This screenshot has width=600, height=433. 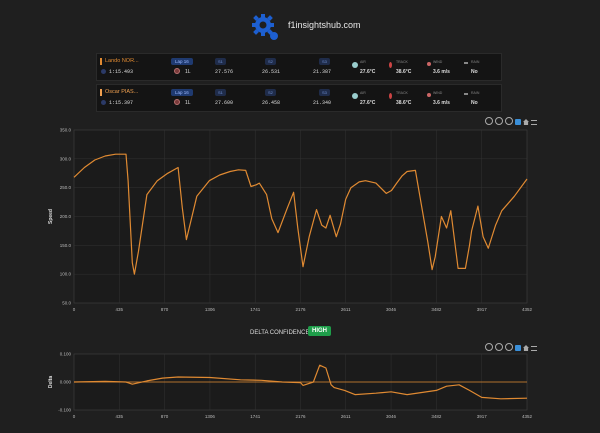 I want to click on sector-3-time: 21.340, so click(x=322, y=103).